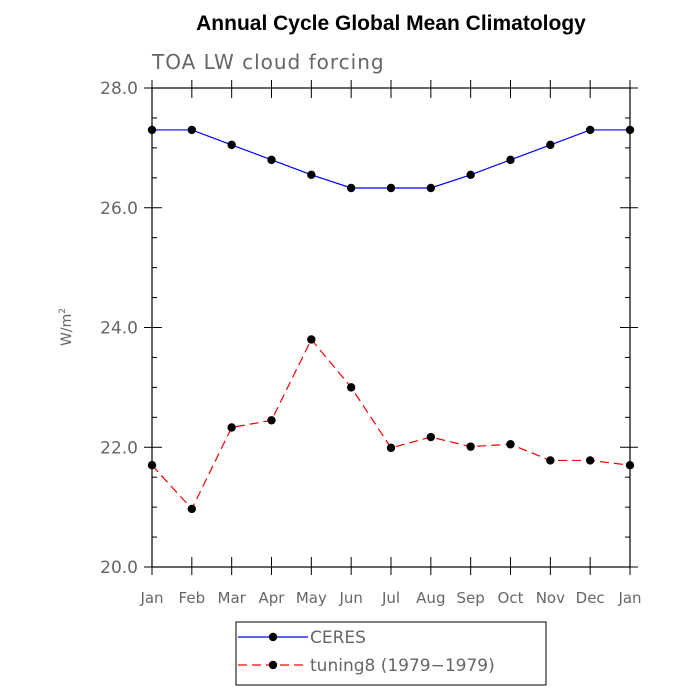  Describe the element at coordinates (67, 330) in the screenshot. I see `y-axis-label-text: W/m` at that location.